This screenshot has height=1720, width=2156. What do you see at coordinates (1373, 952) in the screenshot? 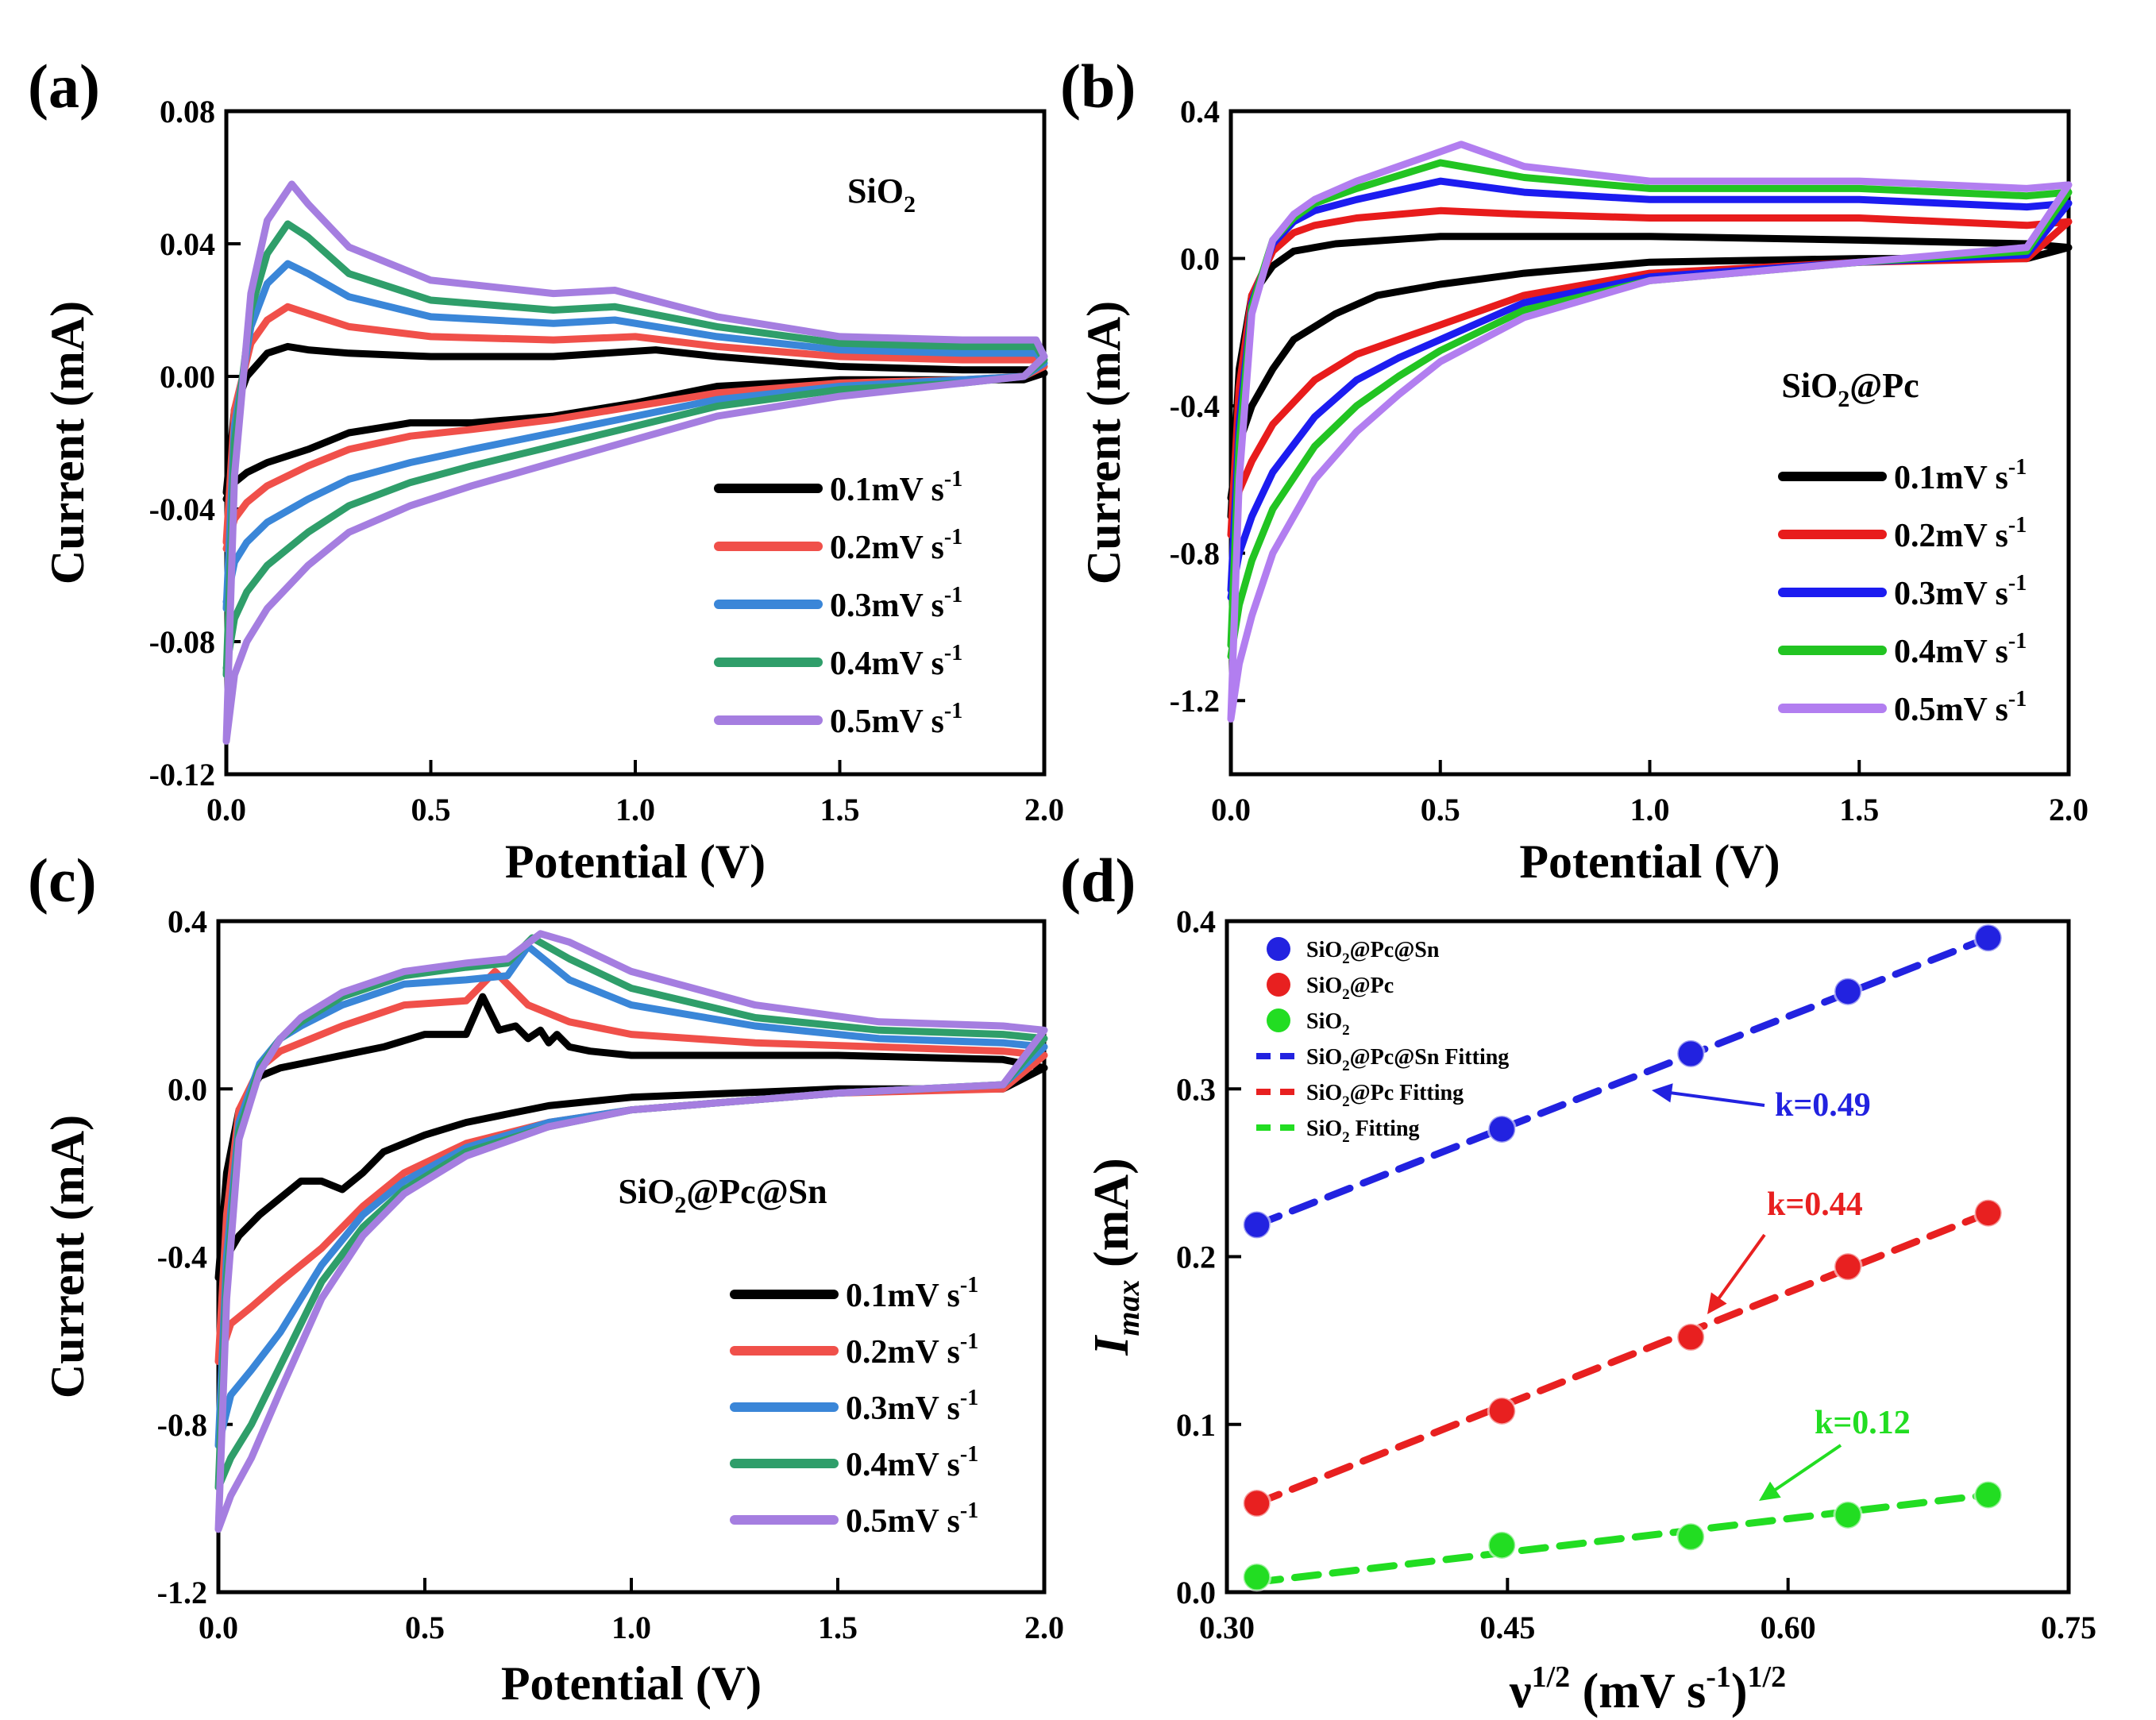
I see `panel-d-legend-label: SiO2@Pc@Sn` at bounding box center [1373, 952].